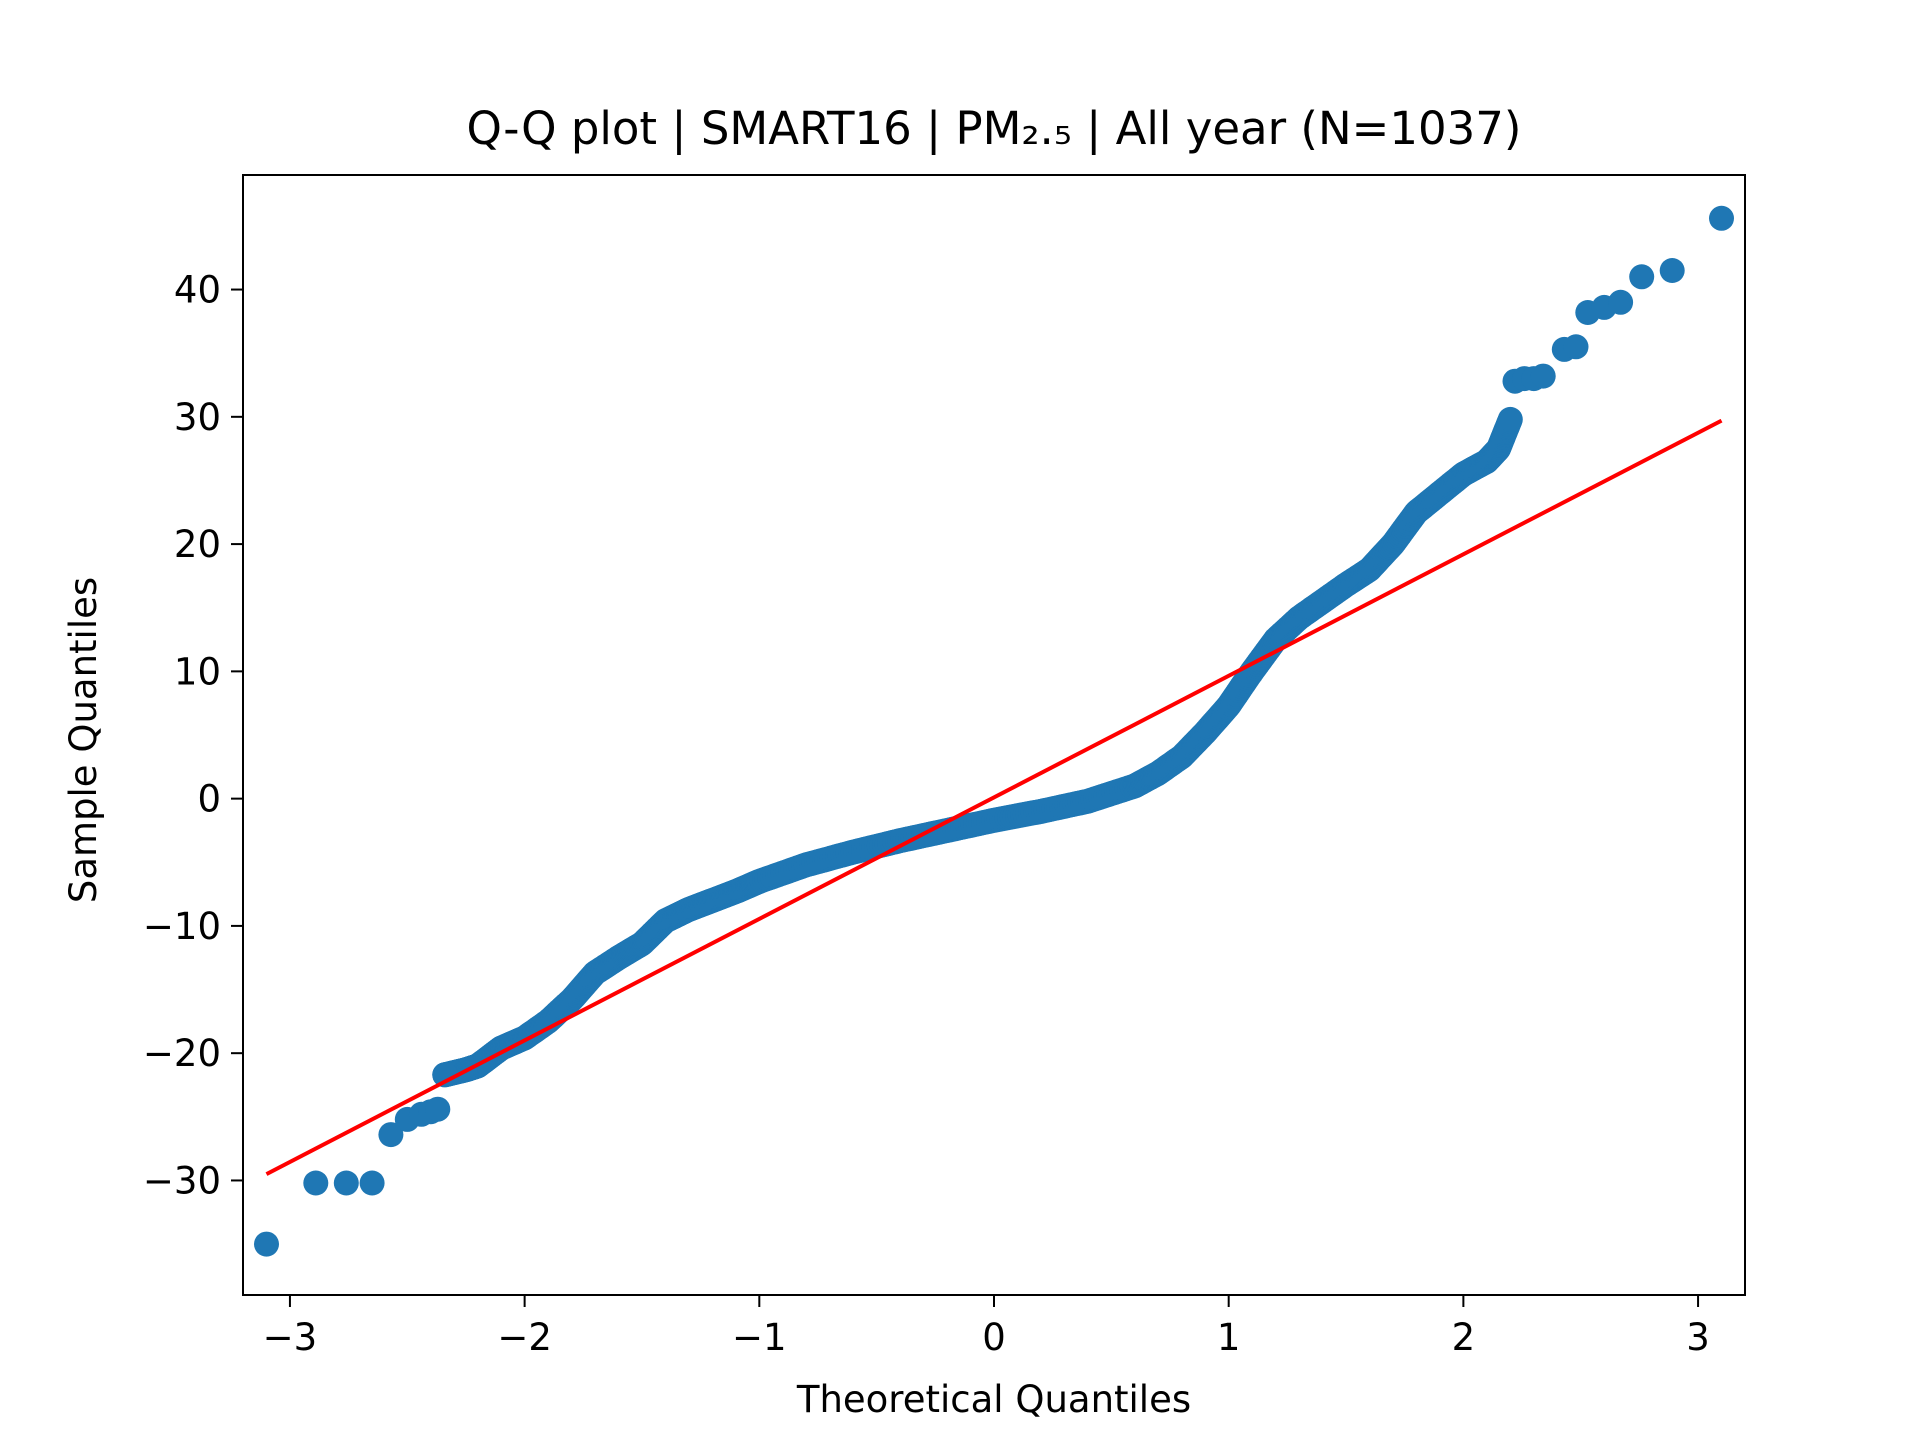 The image size is (1920, 1440). I want to click on x-tick-label: −1, so click(759, 1337).